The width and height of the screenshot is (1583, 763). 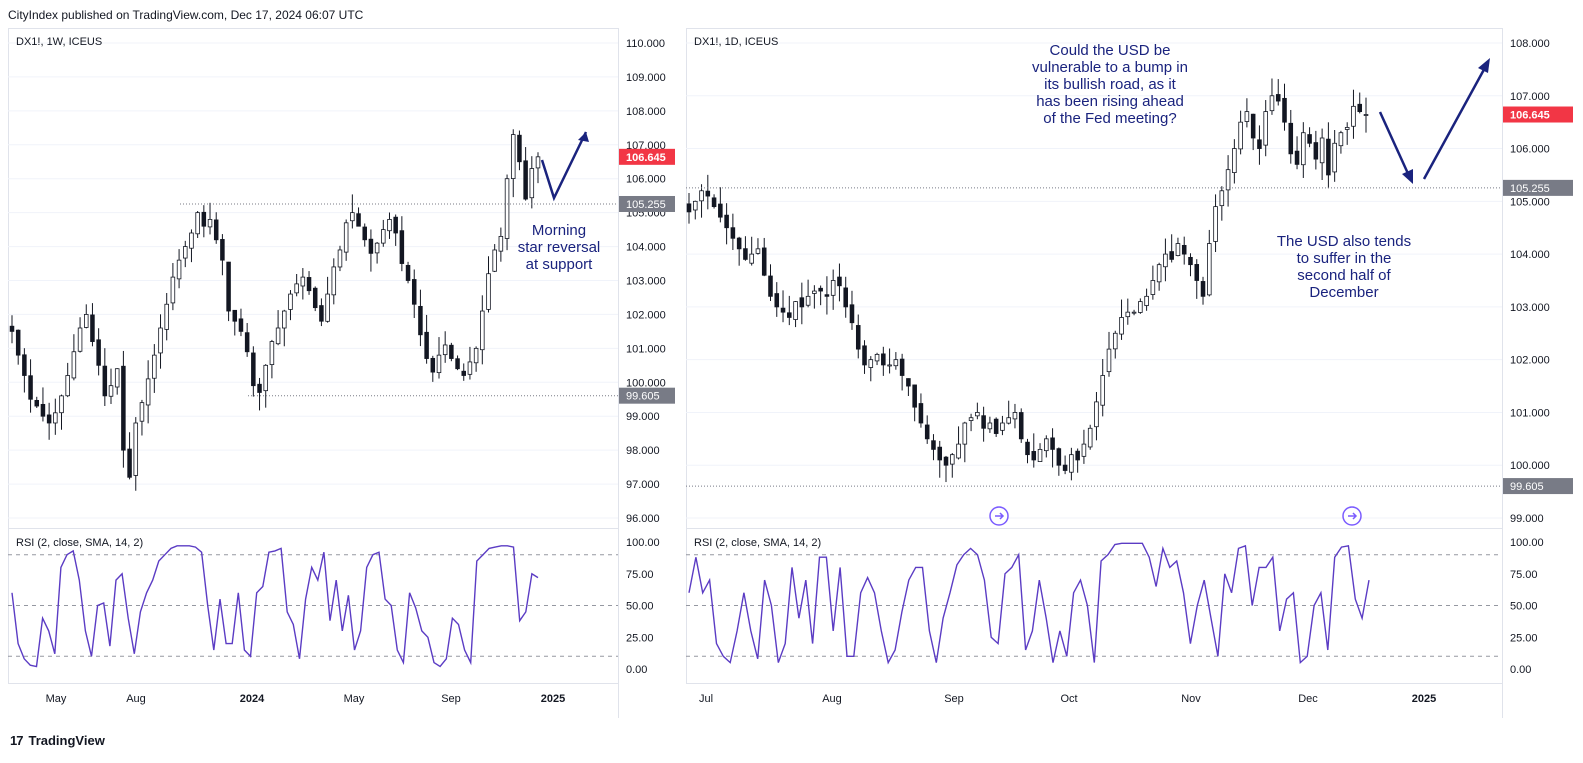 What do you see at coordinates (451, 699) in the screenshot?
I see `time-tick-label: Sep` at bounding box center [451, 699].